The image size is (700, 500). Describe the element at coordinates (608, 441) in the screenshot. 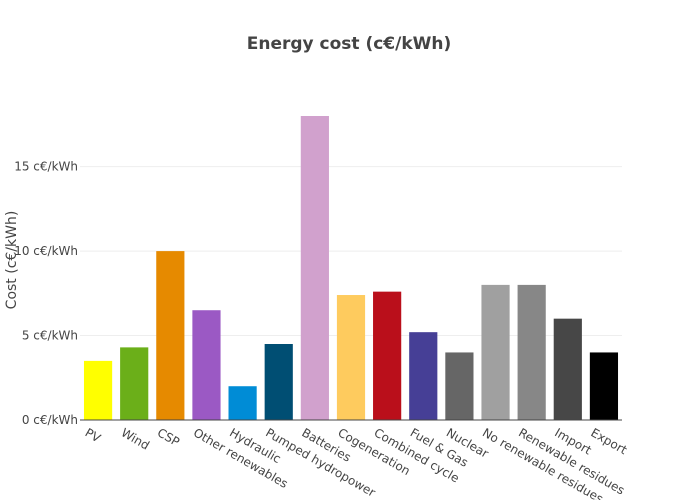

I see `x-tick-label: Export` at that location.